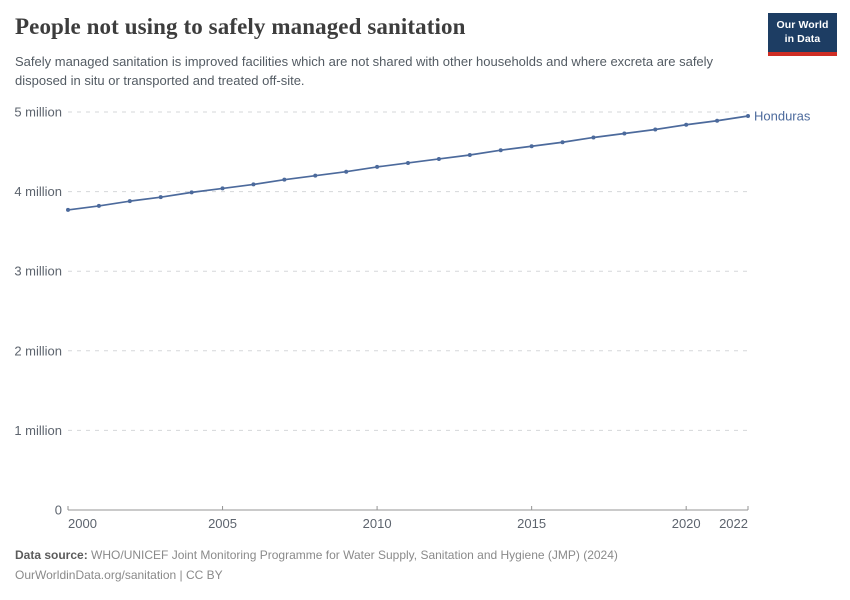  Describe the element at coordinates (531, 523) in the screenshot. I see `x-tick-label: 2015` at that location.